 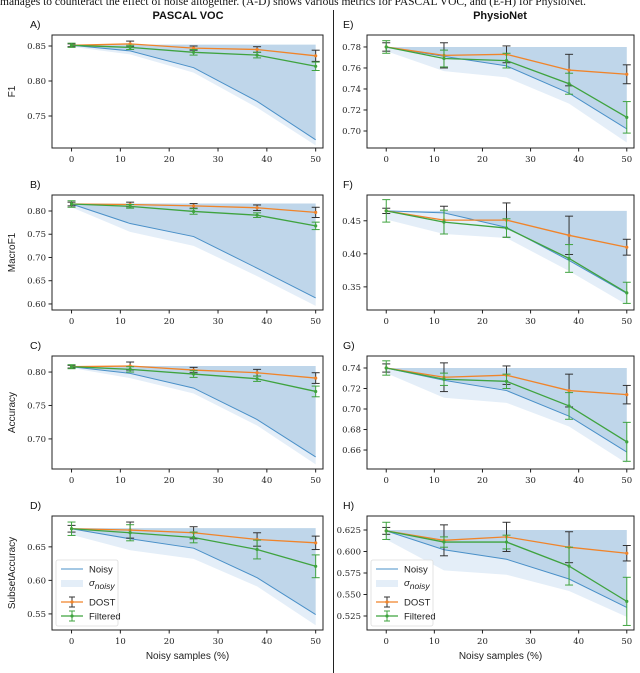 What do you see at coordinates (12, 91) in the screenshot?
I see `y-axis-label: F1` at bounding box center [12, 91].